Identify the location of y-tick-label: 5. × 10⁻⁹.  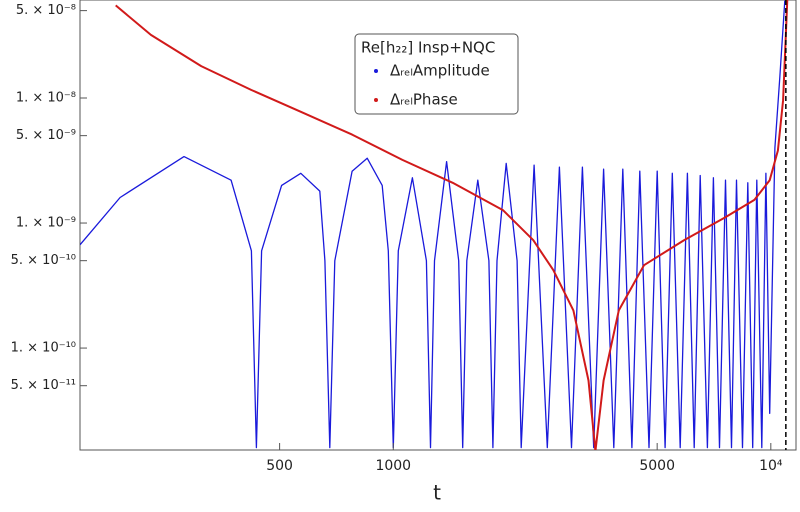
(46, 135).